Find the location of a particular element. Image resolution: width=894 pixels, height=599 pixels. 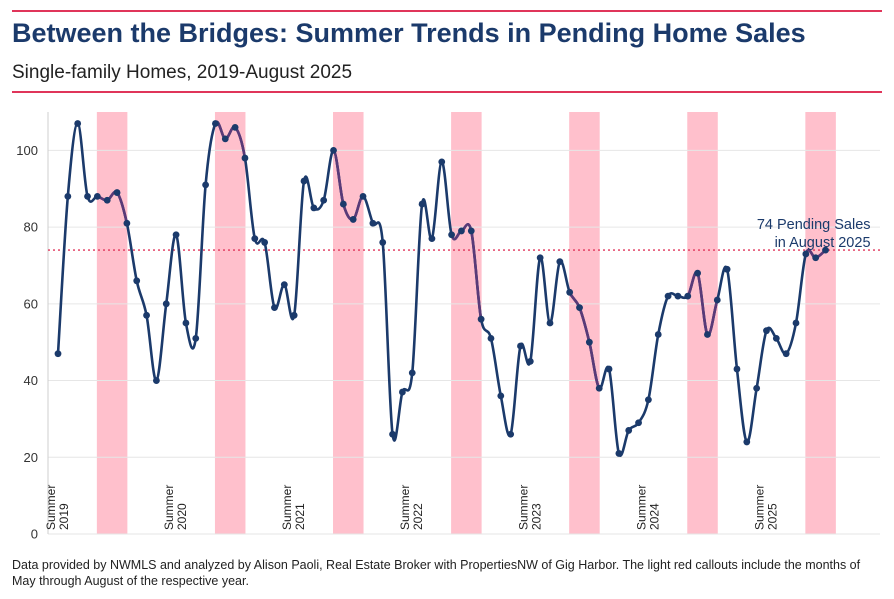

y-tick-label: 40 is located at coordinates (31, 380).